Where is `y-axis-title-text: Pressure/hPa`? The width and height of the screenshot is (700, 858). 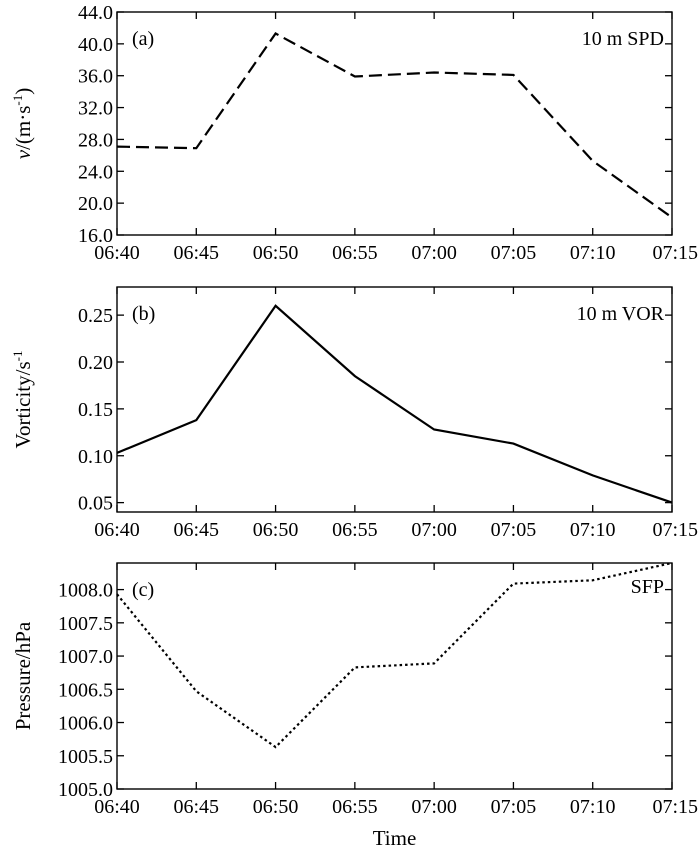 y-axis-title-text: Pressure/hPa is located at coordinates (23, 675).